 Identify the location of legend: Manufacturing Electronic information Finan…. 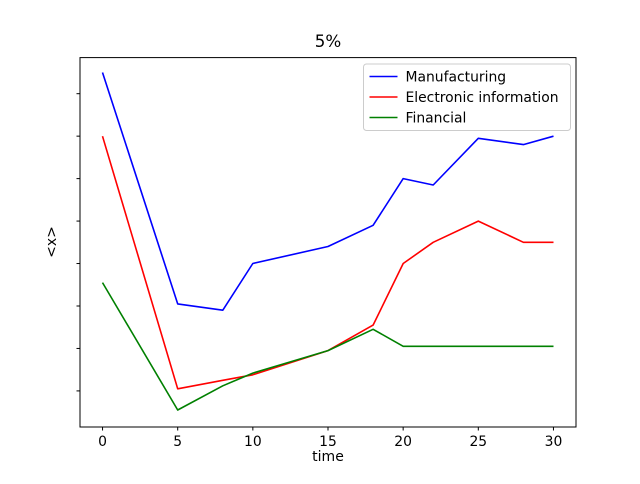
(467, 97).